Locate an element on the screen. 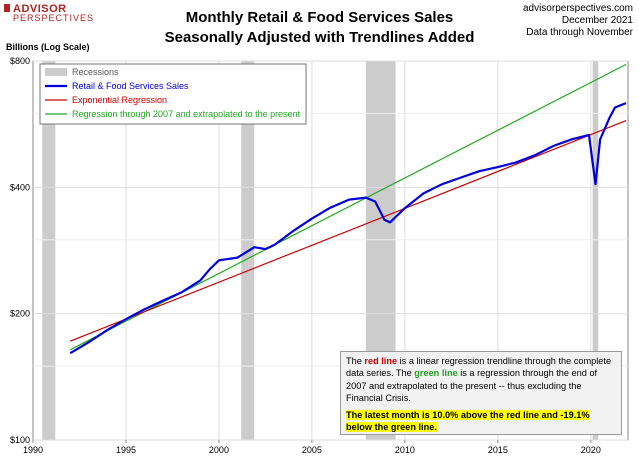 The height and width of the screenshot is (464, 639). logo-mark-icon is located at coordinates (7, 8).